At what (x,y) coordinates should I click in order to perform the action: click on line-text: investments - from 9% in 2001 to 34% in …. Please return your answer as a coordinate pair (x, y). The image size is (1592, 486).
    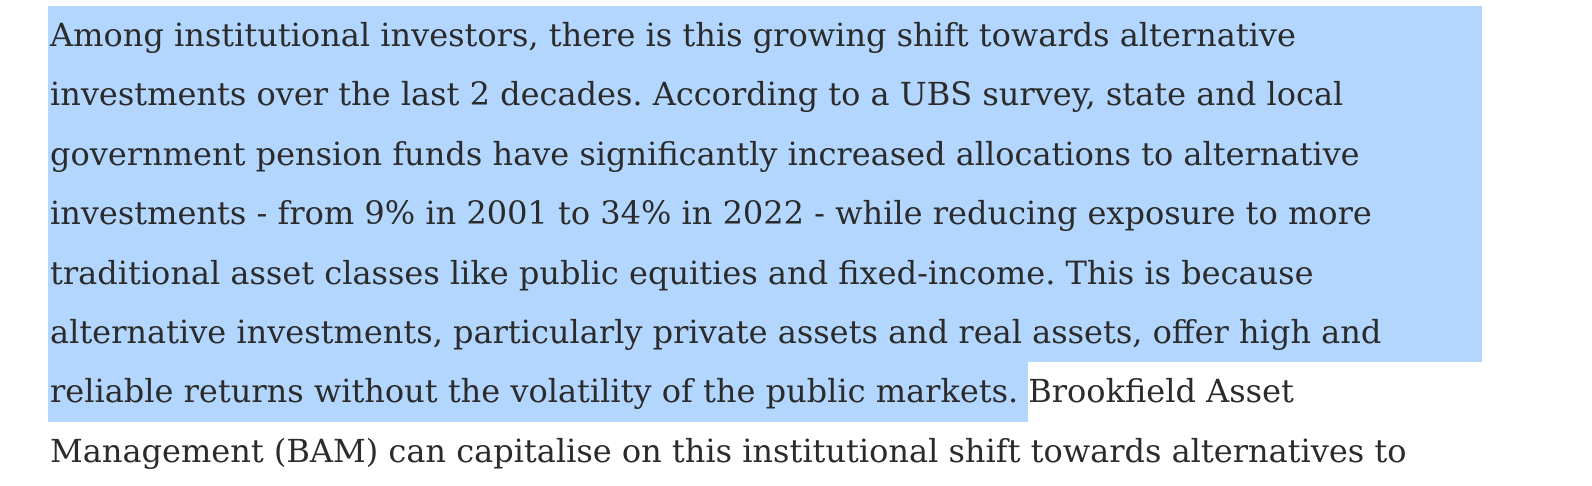
    Looking at the image, I should click on (711, 213).